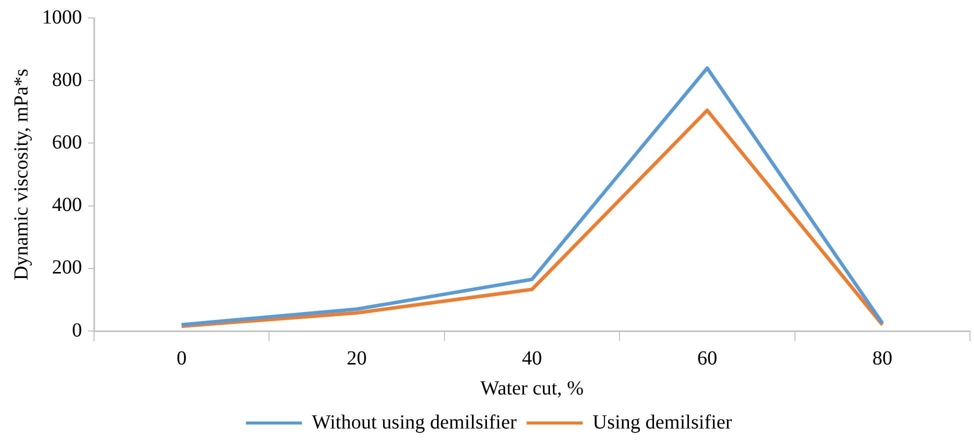 The width and height of the screenshot is (974, 443). What do you see at coordinates (67, 79) in the screenshot?
I see `y-tick-label: 800` at bounding box center [67, 79].